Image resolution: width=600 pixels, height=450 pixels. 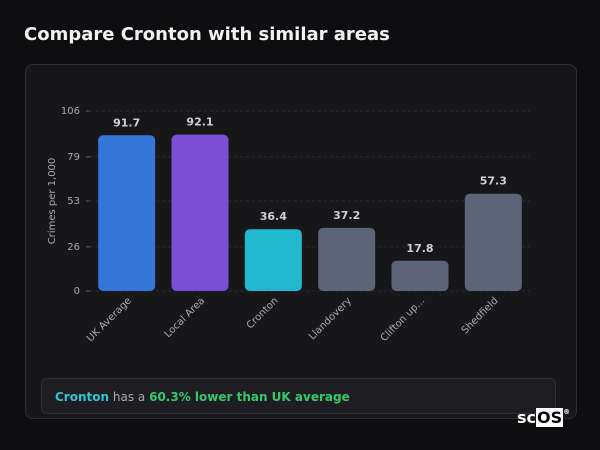 What do you see at coordinates (480, 315) in the screenshot?
I see `x-tick-label: Shedfield` at bounding box center [480, 315].